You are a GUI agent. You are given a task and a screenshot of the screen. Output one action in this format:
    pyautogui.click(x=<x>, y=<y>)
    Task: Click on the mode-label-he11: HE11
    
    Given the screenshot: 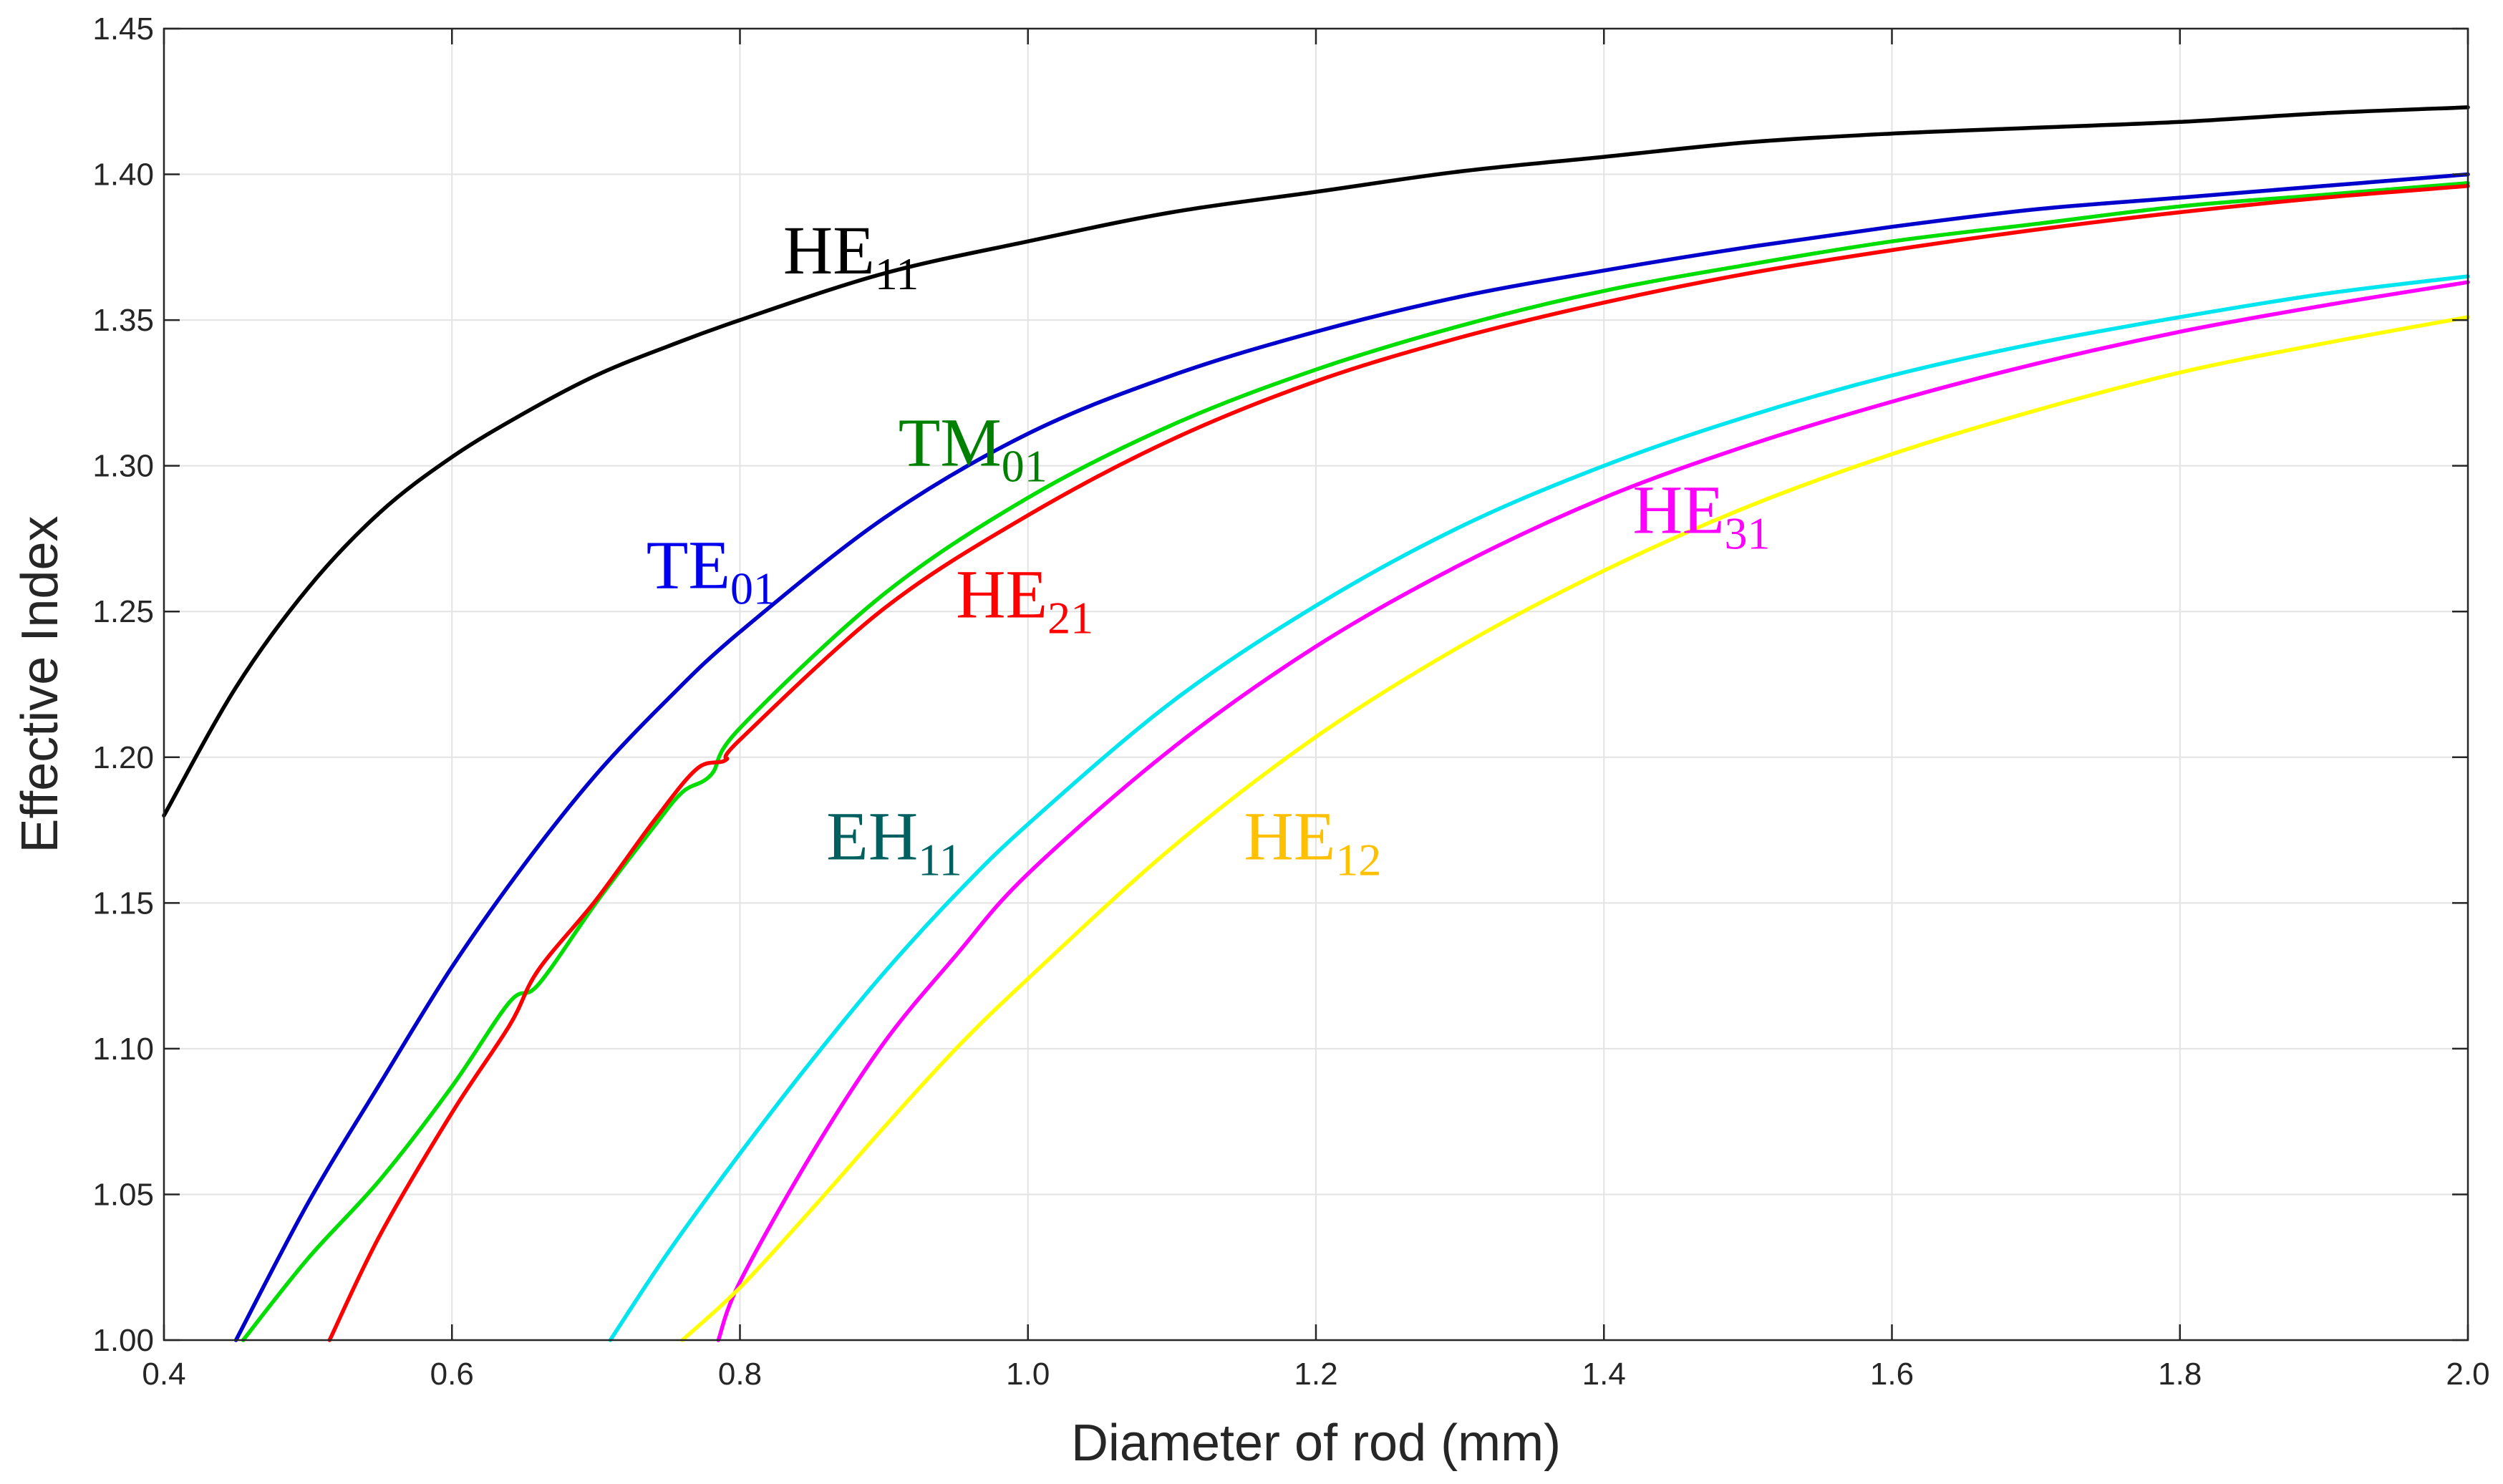 What is the action you would take?
    pyautogui.click(x=851, y=255)
    